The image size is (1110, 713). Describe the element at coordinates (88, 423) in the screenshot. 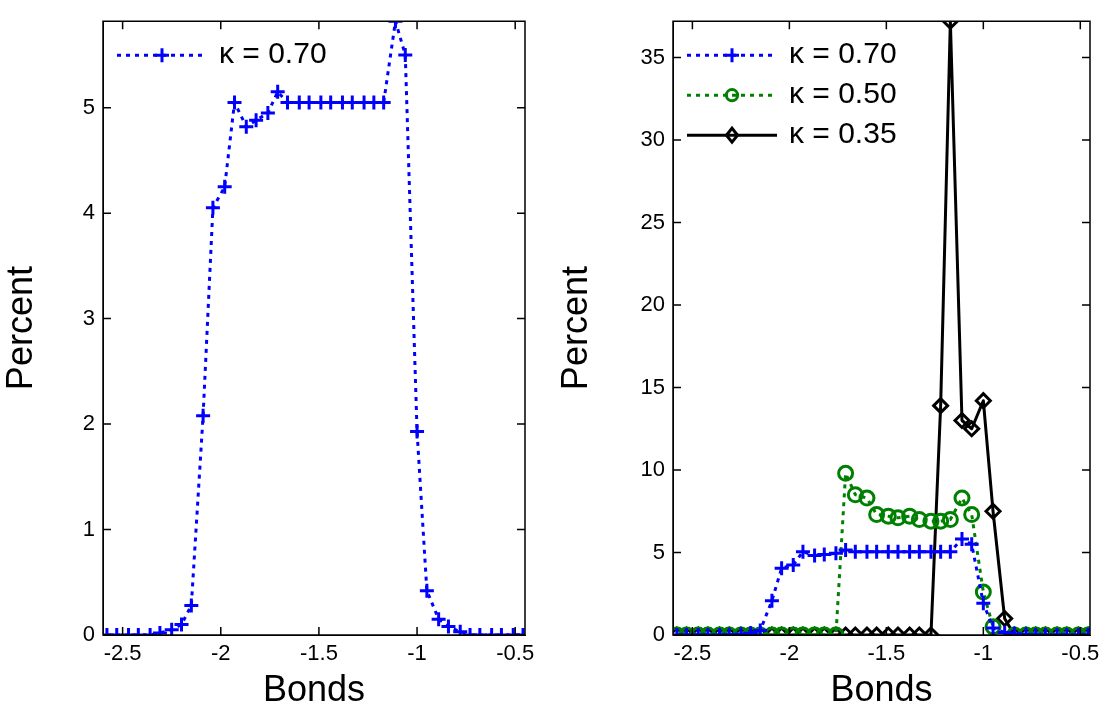

I see `y-tick-label: 2` at that location.